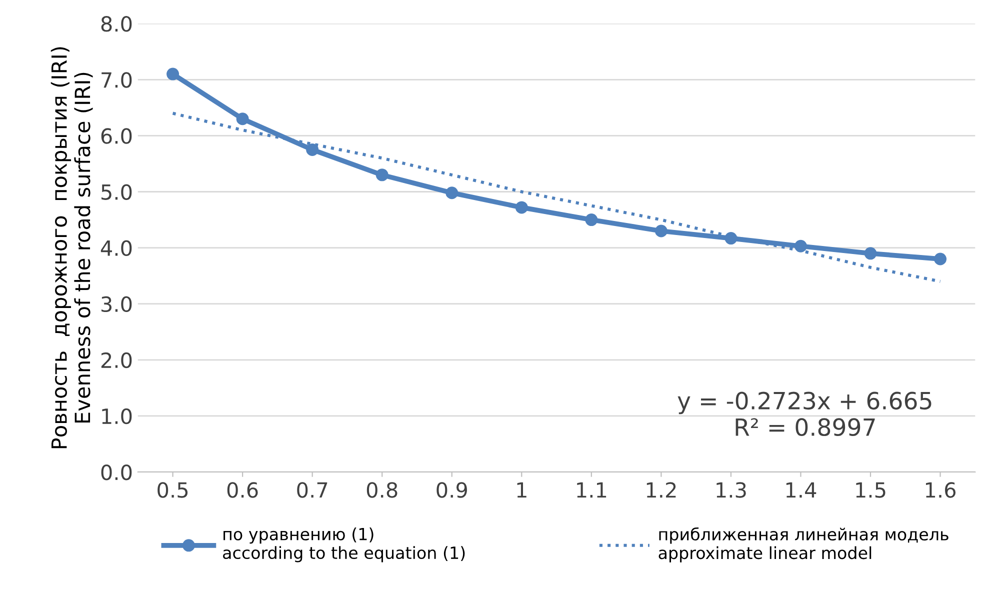 This screenshot has width=985, height=590. What do you see at coordinates (661, 490) in the screenshot?
I see `x-tick-label: 1.2` at bounding box center [661, 490].